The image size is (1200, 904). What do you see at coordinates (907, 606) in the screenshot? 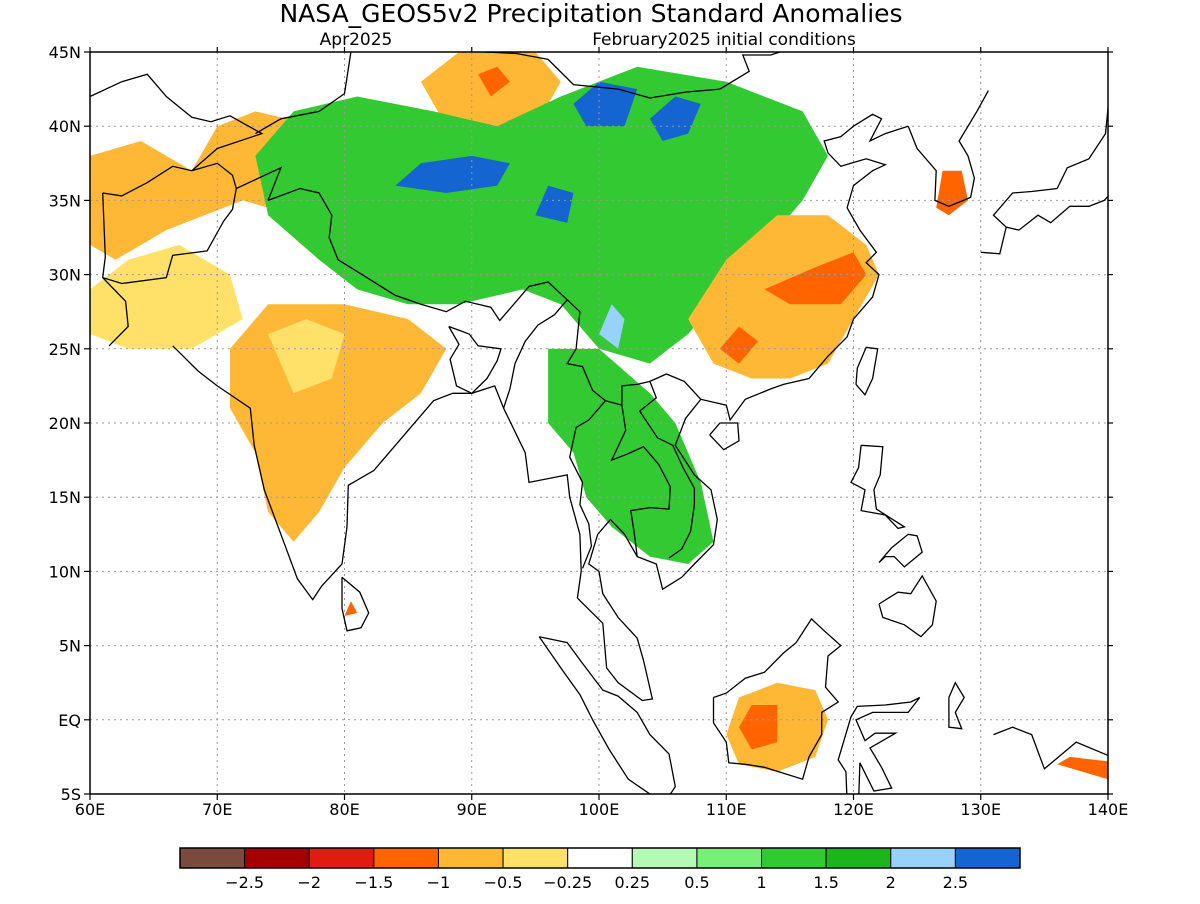
I see `coastline-mindanao` at bounding box center [907, 606].